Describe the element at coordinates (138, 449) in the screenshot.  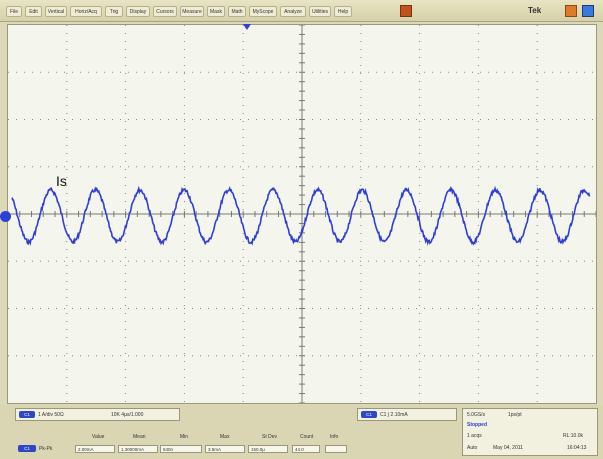
I see `measurement-value: 1.30000mA` at that location.